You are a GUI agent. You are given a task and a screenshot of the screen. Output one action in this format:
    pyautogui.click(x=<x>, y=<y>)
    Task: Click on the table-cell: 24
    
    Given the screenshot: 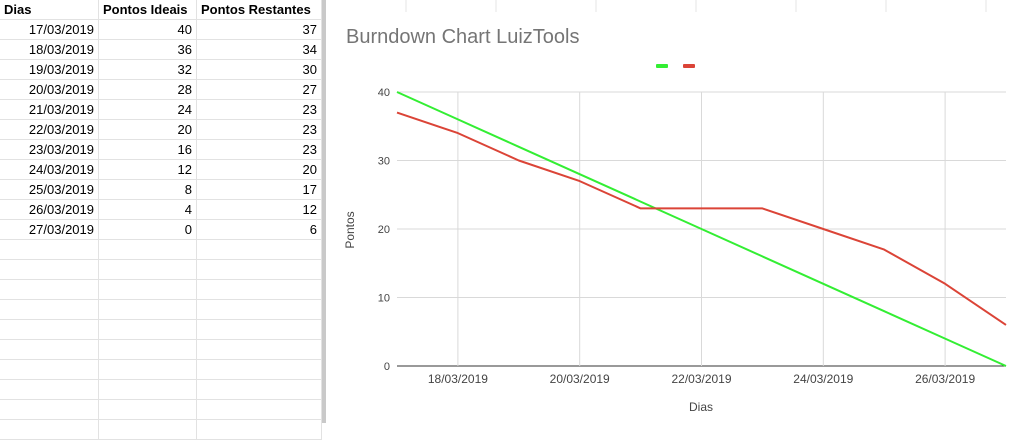 What is the action you would take?
    pyautogui.click(x=148, y=110)
    